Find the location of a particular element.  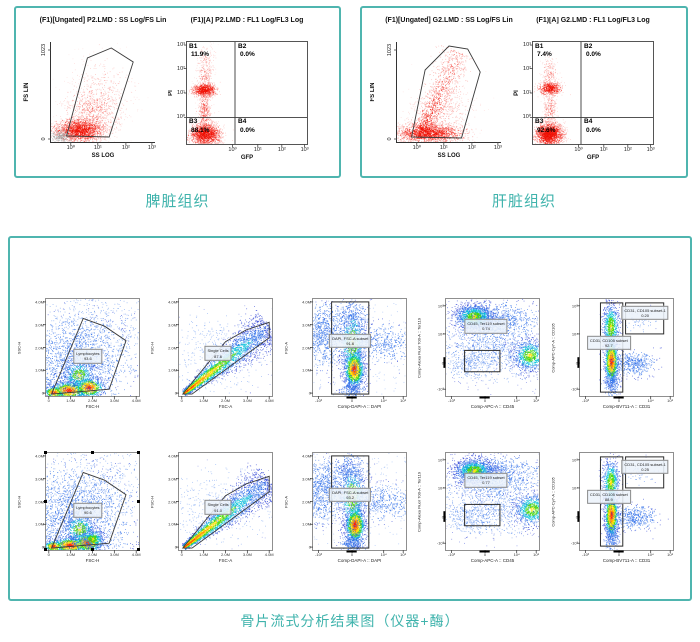

spleen-pigfp-xtick: 10² is located at coordinates (281, 150).